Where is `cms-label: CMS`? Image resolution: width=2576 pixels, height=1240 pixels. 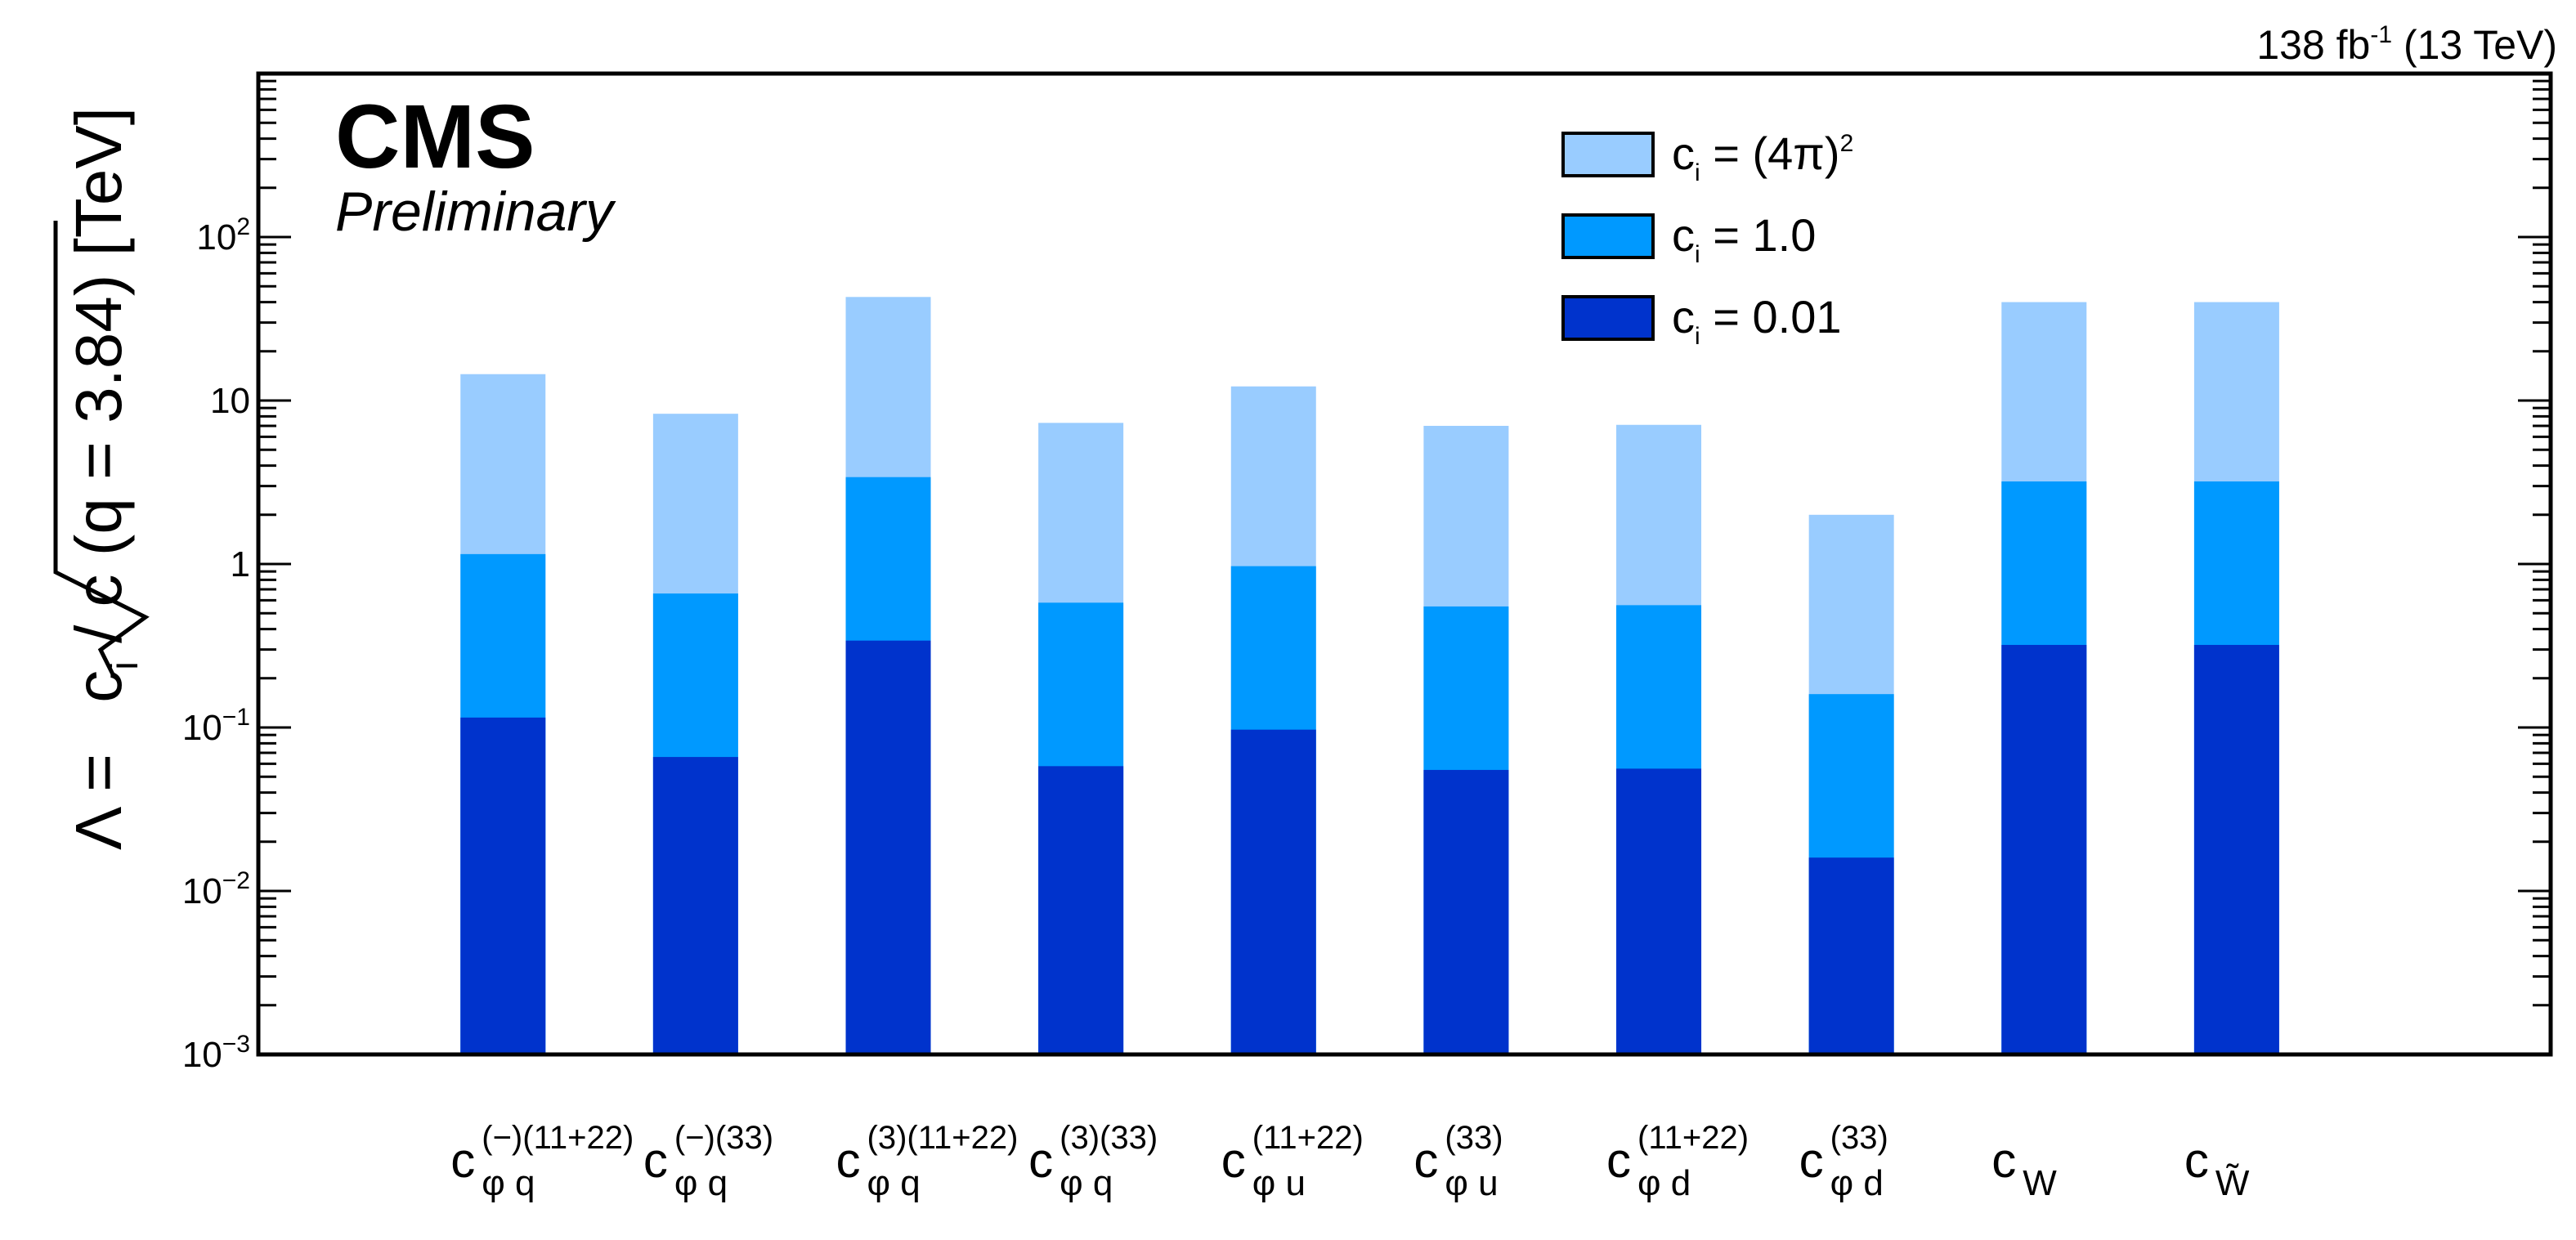
cms-label: CMS is located at coordinates (435, 137).